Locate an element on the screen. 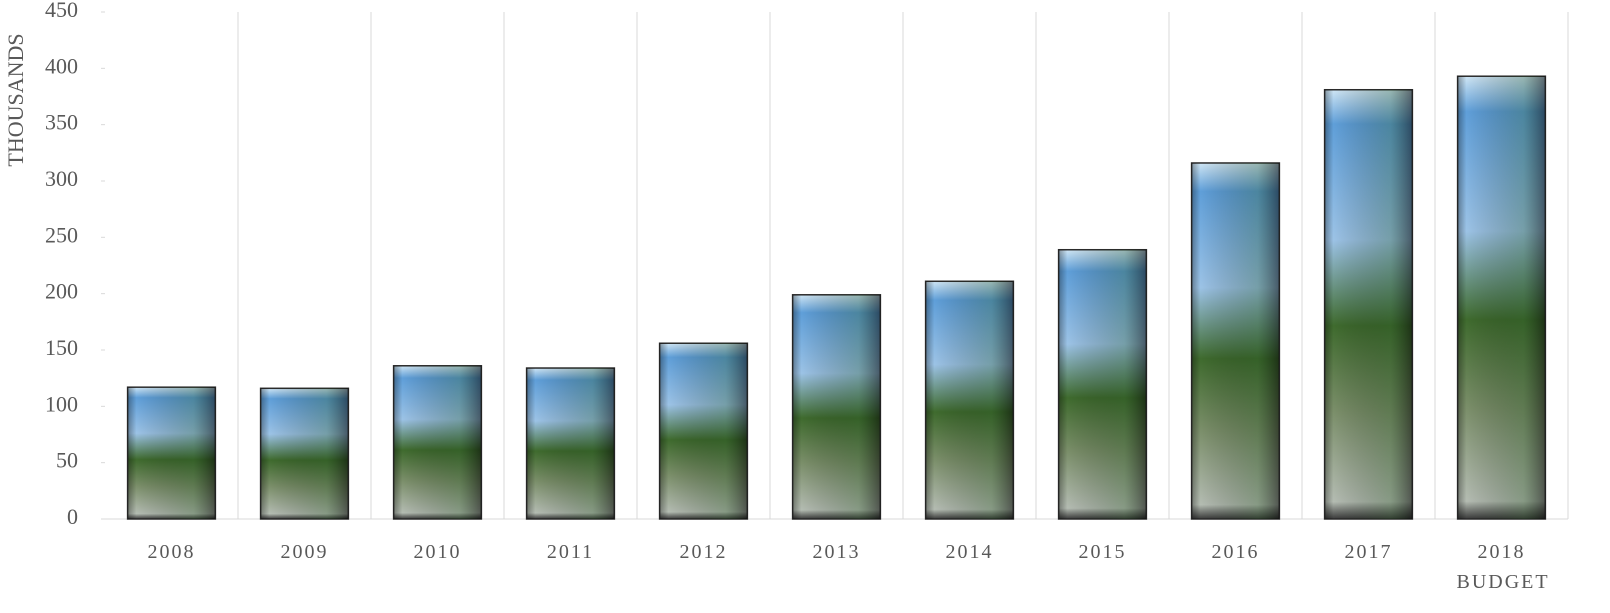 This screenshot has width=1610, height=613. x-tick-label: 2015 is located at coordinates (1102, 552).